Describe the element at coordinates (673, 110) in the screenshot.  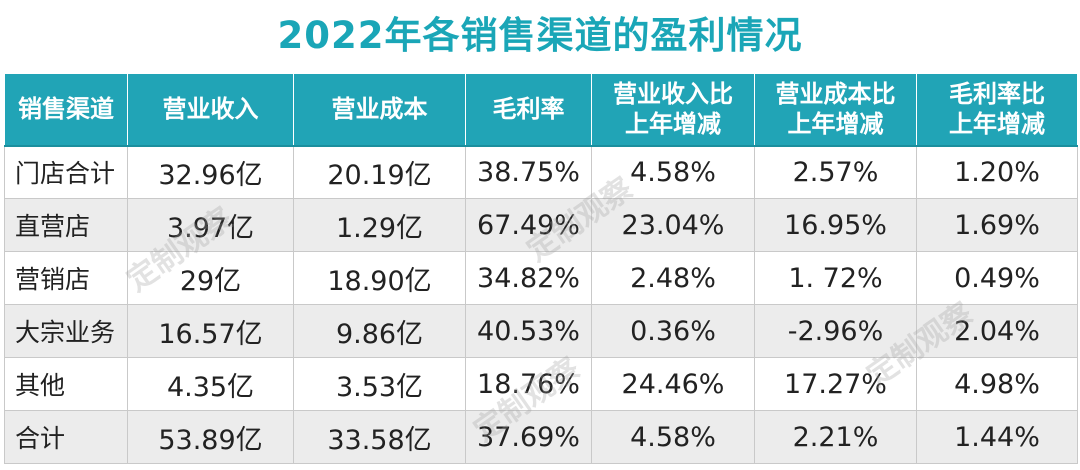
I see `col-header-revenue-change: 营业收入比 上年增减` at that location.